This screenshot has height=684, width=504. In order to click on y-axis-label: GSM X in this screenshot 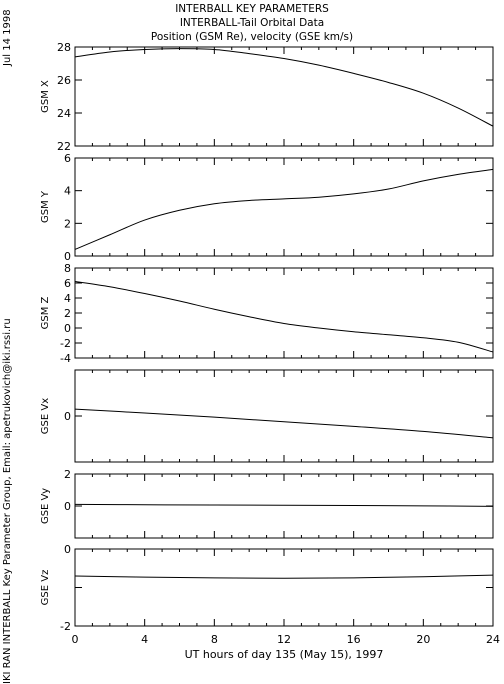, I will do `click(45, 96)`.